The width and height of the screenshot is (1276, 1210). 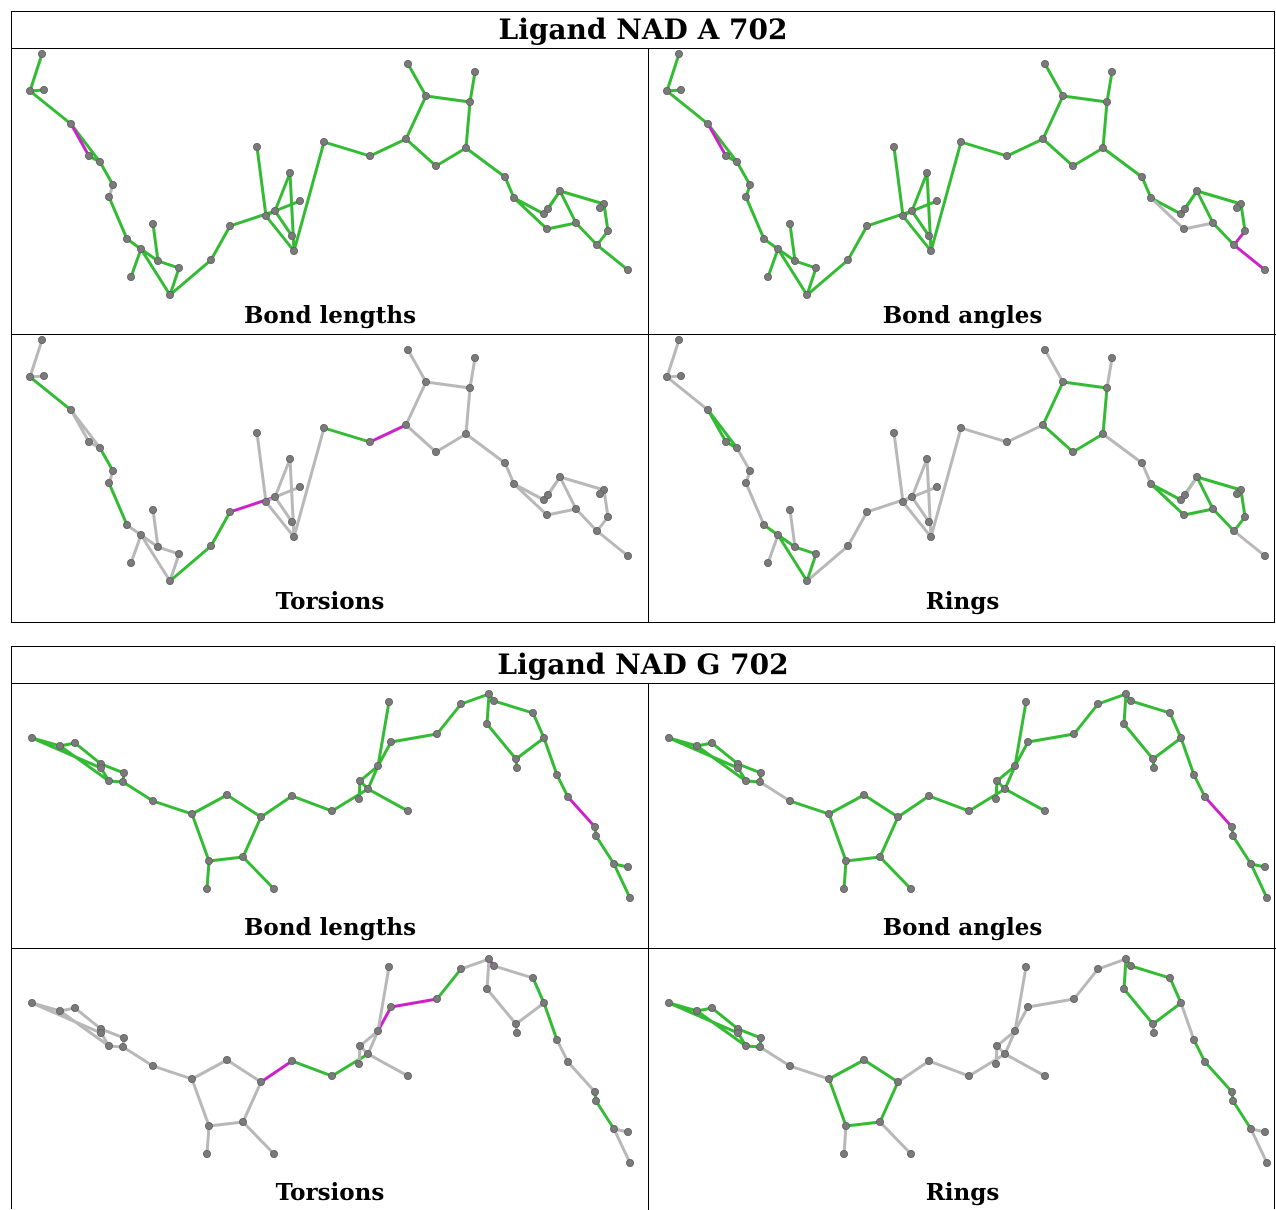 What do you see at coordinates (643, 665) in the screenshot?
I see `ligand-title: Ligand NAD G 702` at bounding box center [643, 665].